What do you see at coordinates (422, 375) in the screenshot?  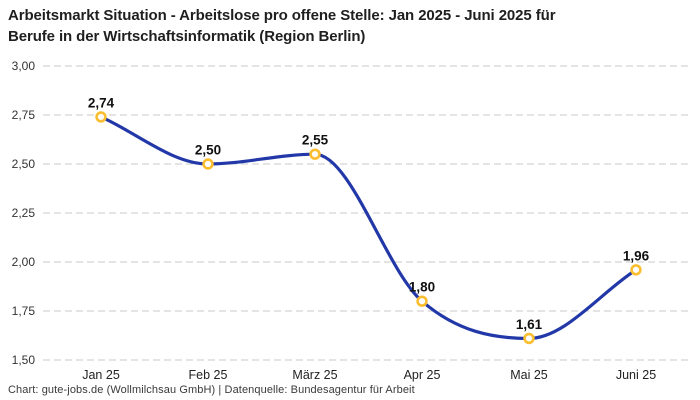 I see `x-tick-label: Apr 25` at bounding box center [422, 375].